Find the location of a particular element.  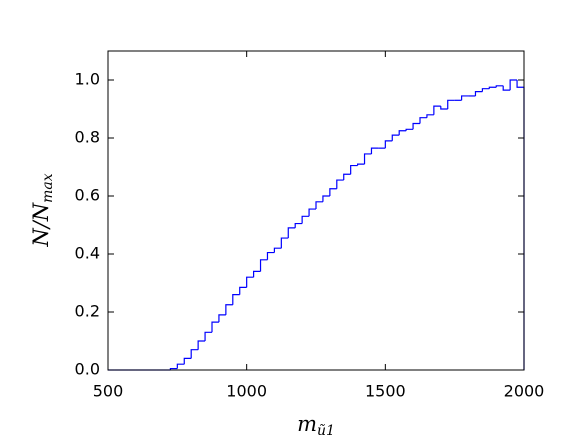

y-tick-label: 0.4 is located at coordinates (87, 253).